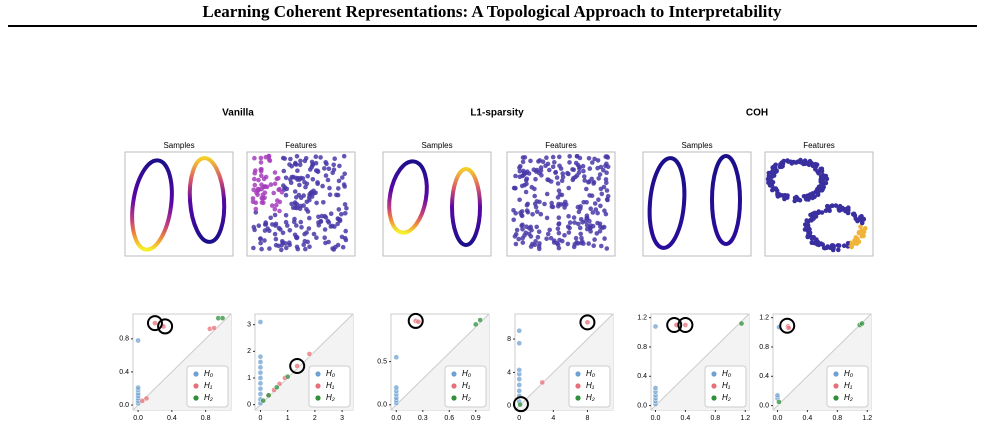  Describe the element at coordinates (476, 418) in the screenshot. I see `x-tick-label: 0.9` at that location.